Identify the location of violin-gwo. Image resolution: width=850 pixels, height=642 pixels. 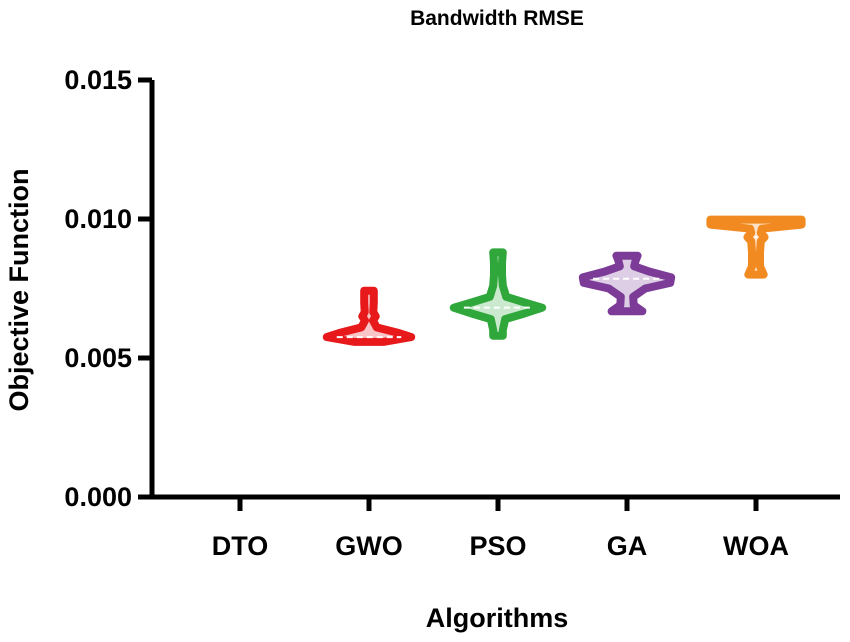
(369, 316).